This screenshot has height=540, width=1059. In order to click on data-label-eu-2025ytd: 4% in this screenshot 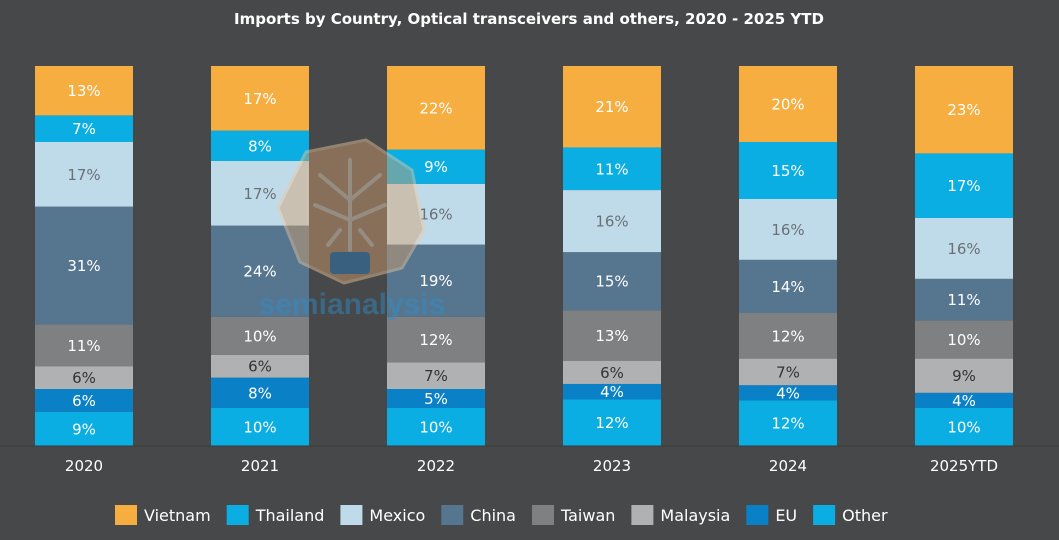, I will do `click(964, 401)`.